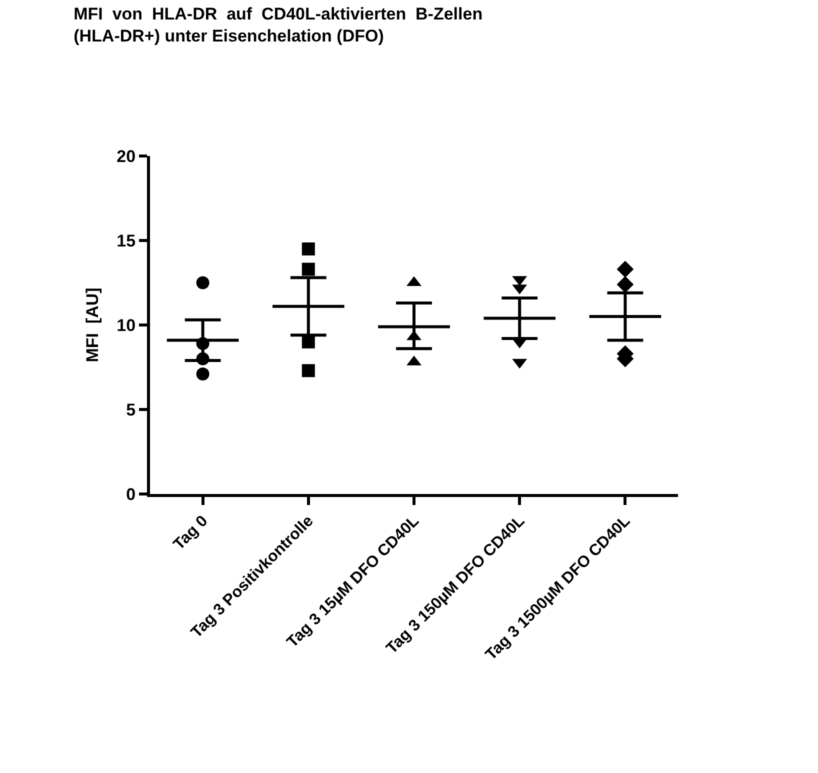 The width and height of the screenshot is (818, 773). I want to click on y-axis-title: MFI [AU], so click(92, 325).